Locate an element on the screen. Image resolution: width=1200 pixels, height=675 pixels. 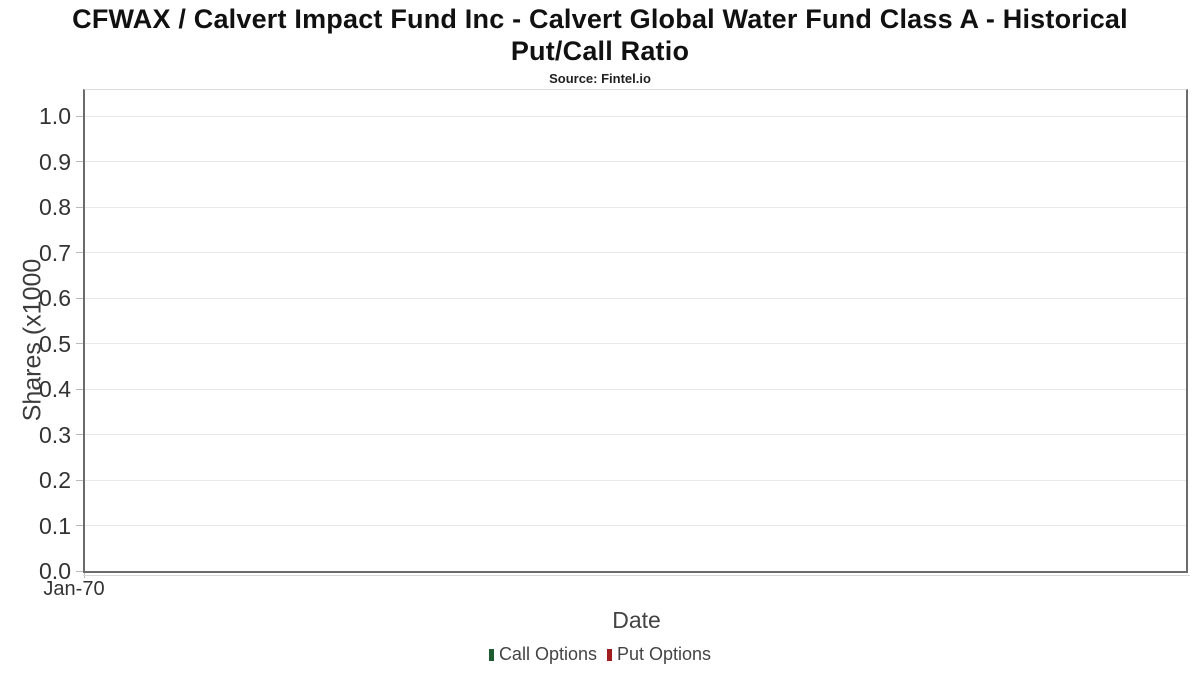
y-tick-label: 0.2 is located at coordinates (55, 480).